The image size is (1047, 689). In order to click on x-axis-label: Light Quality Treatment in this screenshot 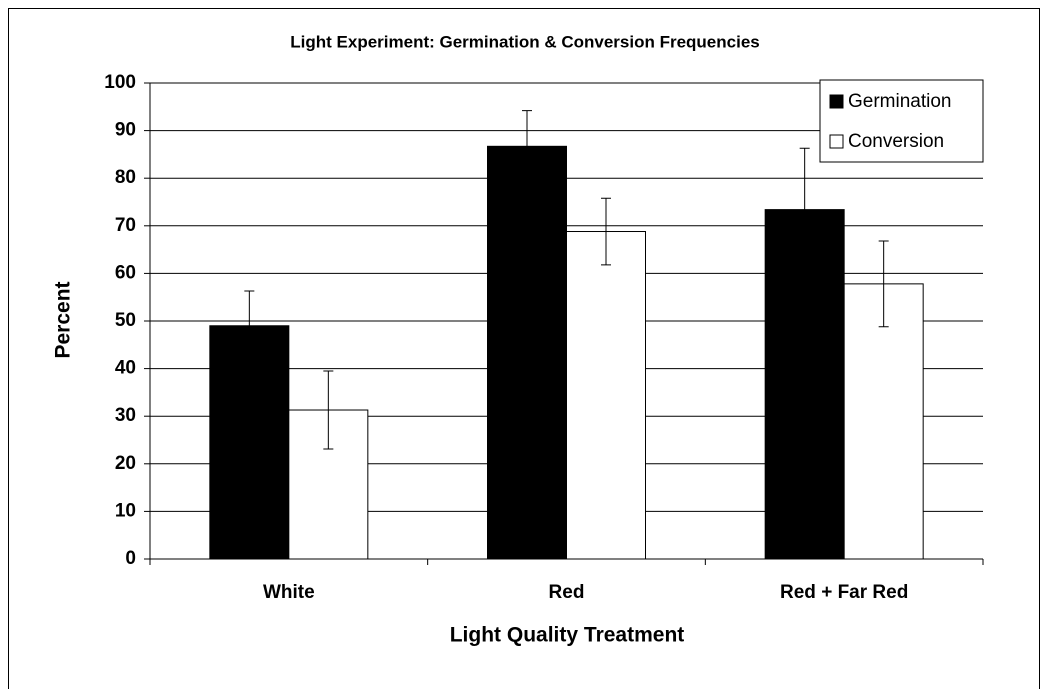, I will do `click(567, 635)`.